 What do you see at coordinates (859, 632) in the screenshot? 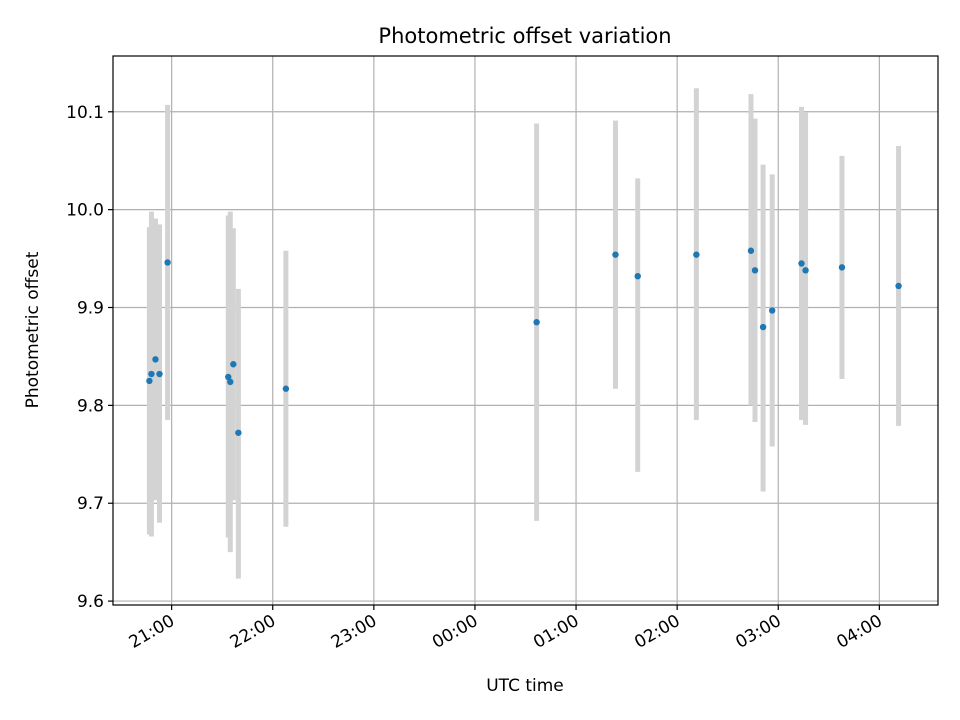
I see `x-tick-label: 04:00` at bounding box center [859, 632].